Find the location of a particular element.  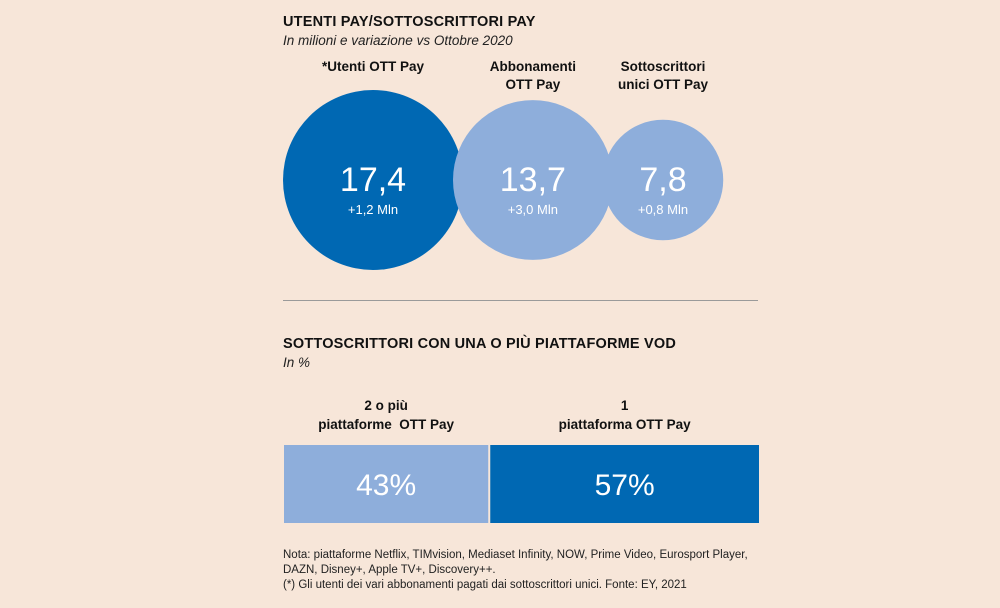

bar-segment-one is located at coordinates (624, 484).